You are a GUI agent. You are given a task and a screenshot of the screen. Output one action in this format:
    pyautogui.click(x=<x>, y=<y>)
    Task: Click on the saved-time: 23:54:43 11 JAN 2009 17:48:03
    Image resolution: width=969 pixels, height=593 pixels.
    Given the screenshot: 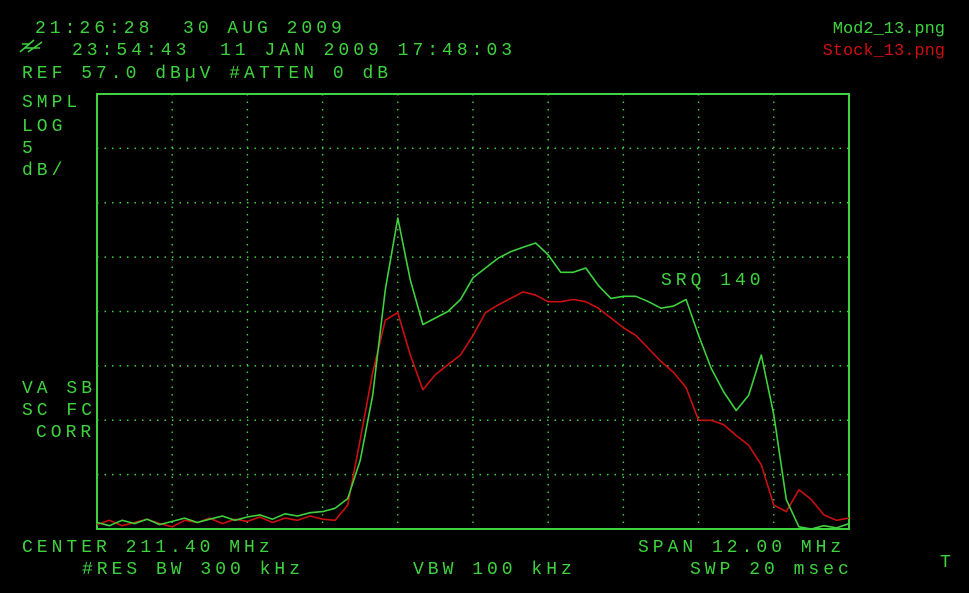 What is the action you would take?
    pyautogui.click(x=294, y=51)
    